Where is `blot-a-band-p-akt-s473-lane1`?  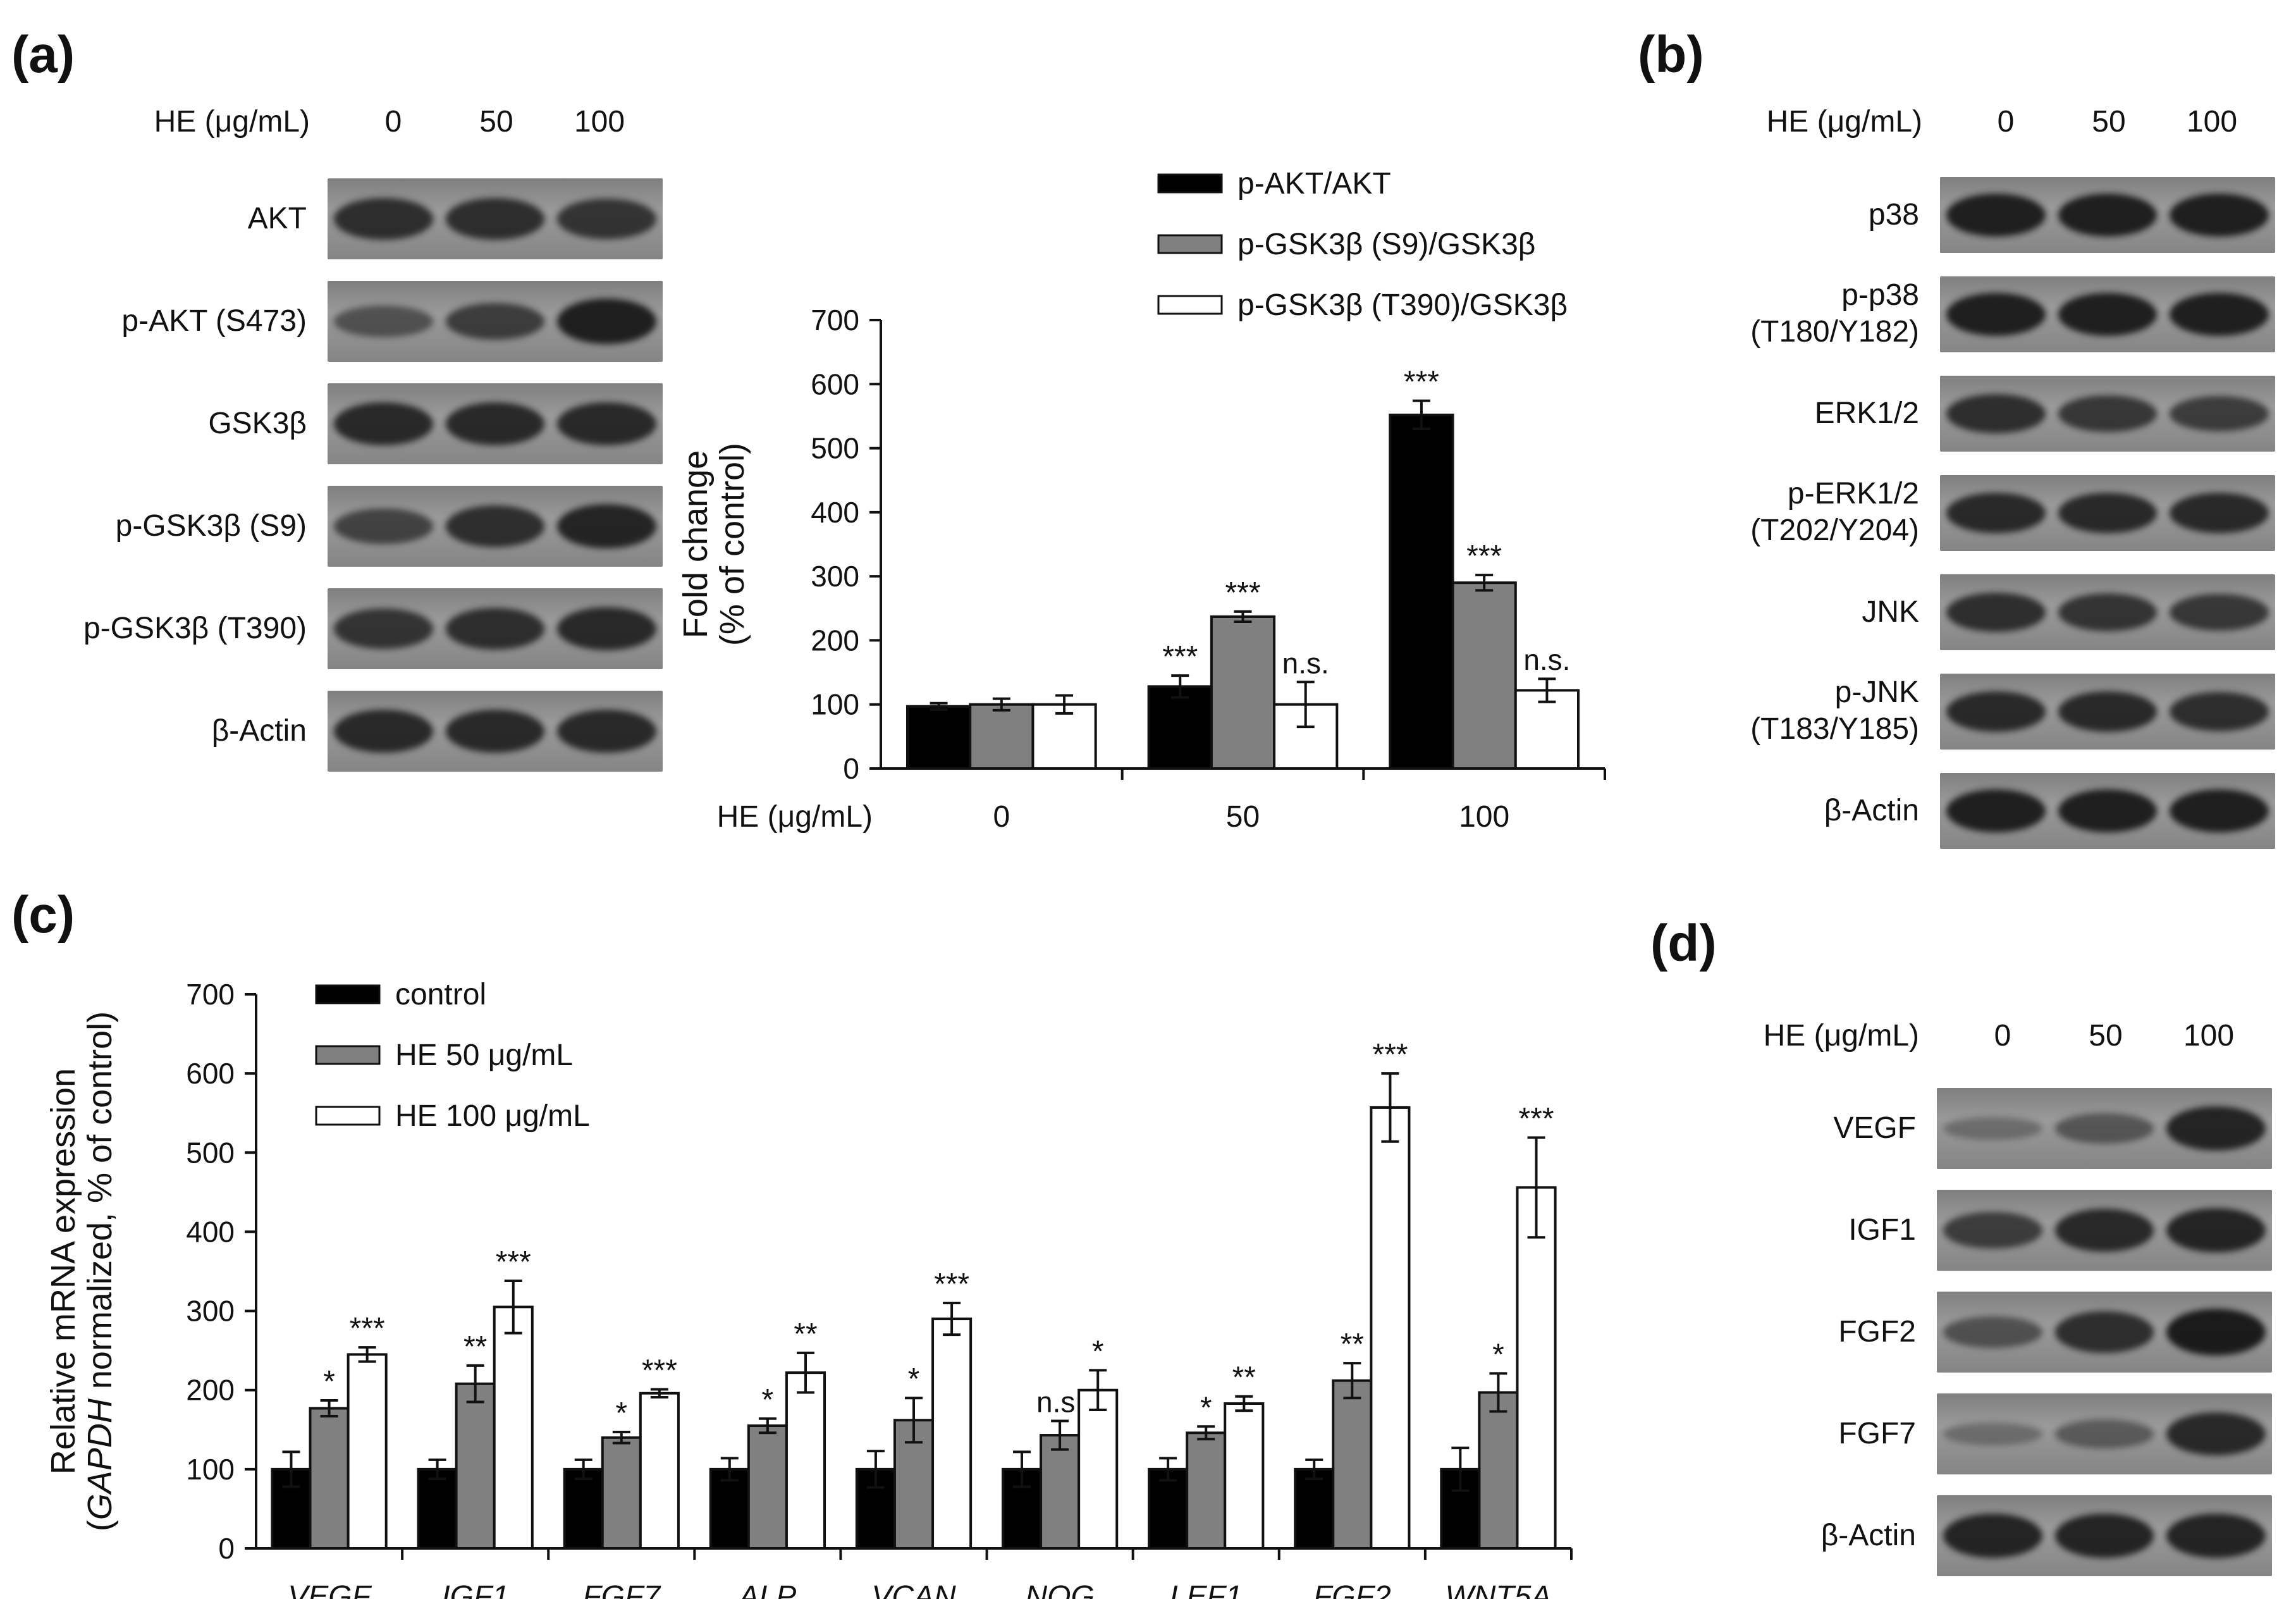 blot-a-band-p-akt-s473-lane1 is located at coordinates (383, 321).